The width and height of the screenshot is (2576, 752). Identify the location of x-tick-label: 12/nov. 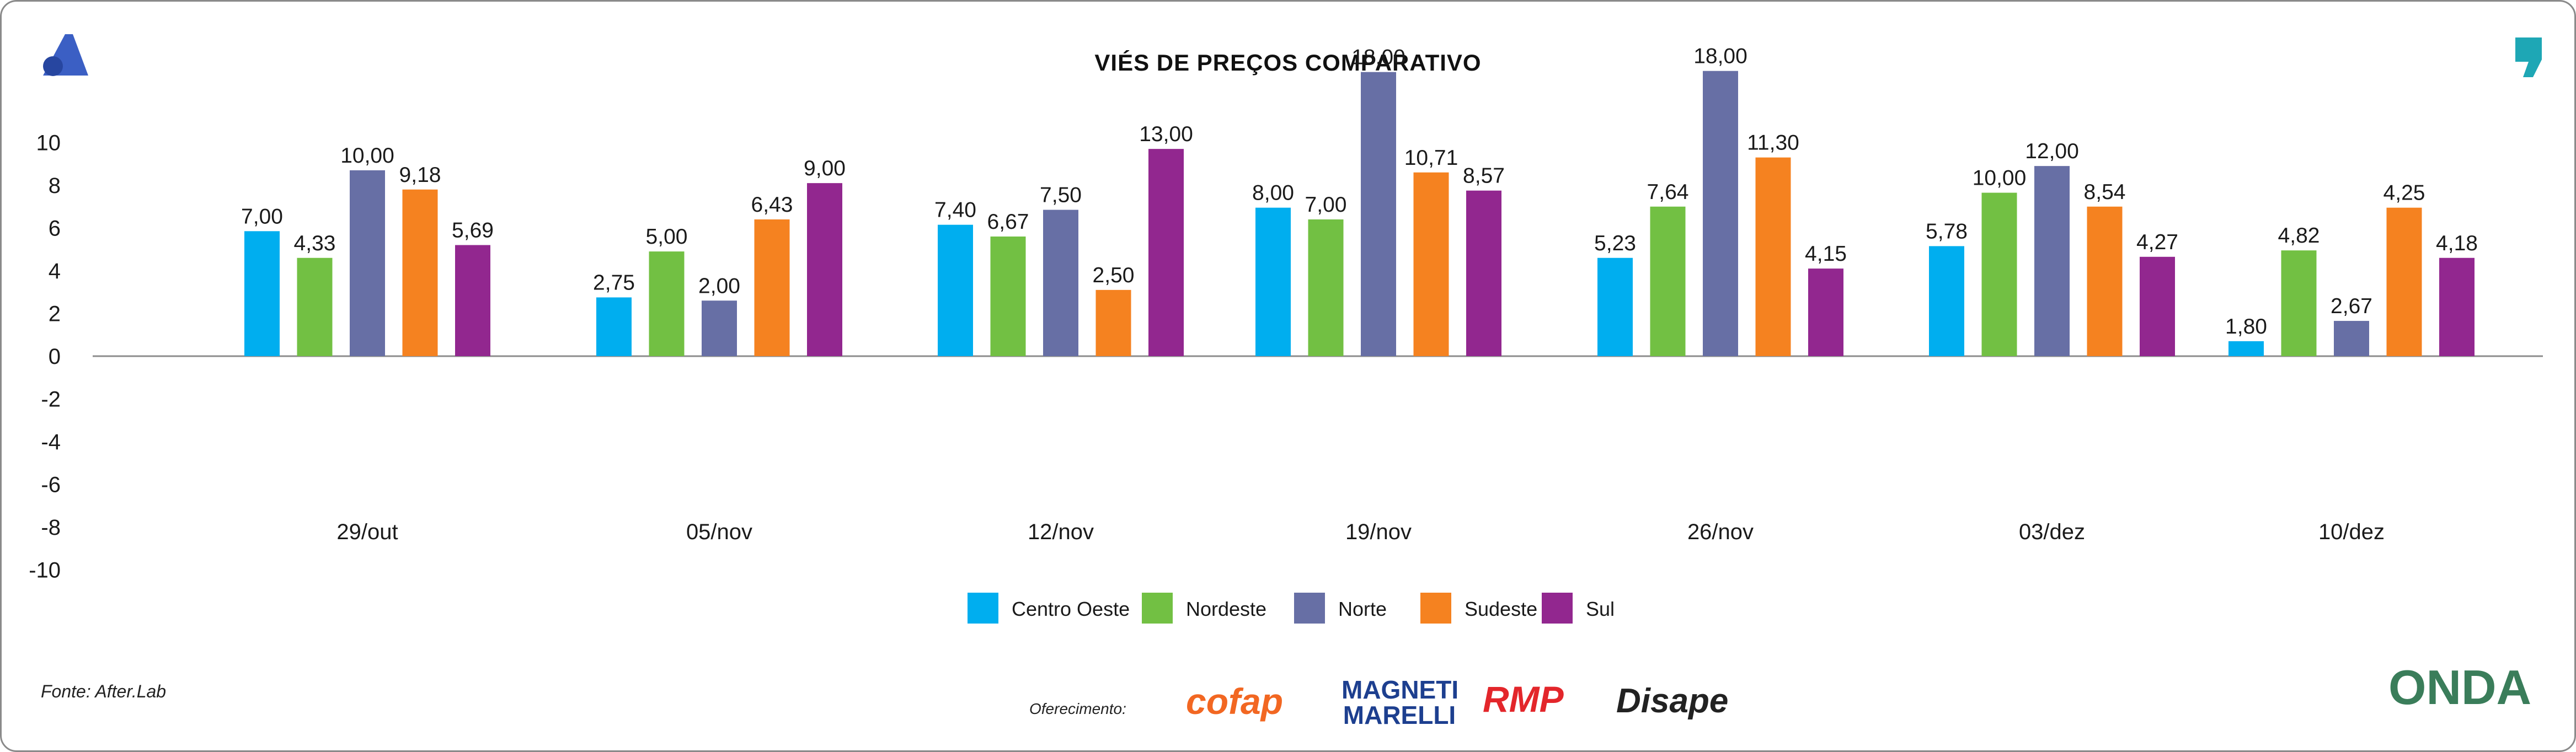
(1061, 532).